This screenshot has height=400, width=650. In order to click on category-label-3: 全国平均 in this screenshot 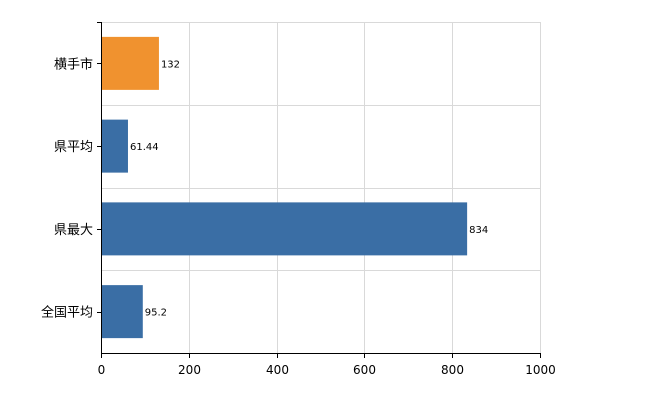, I will do `click(67, 313)`.